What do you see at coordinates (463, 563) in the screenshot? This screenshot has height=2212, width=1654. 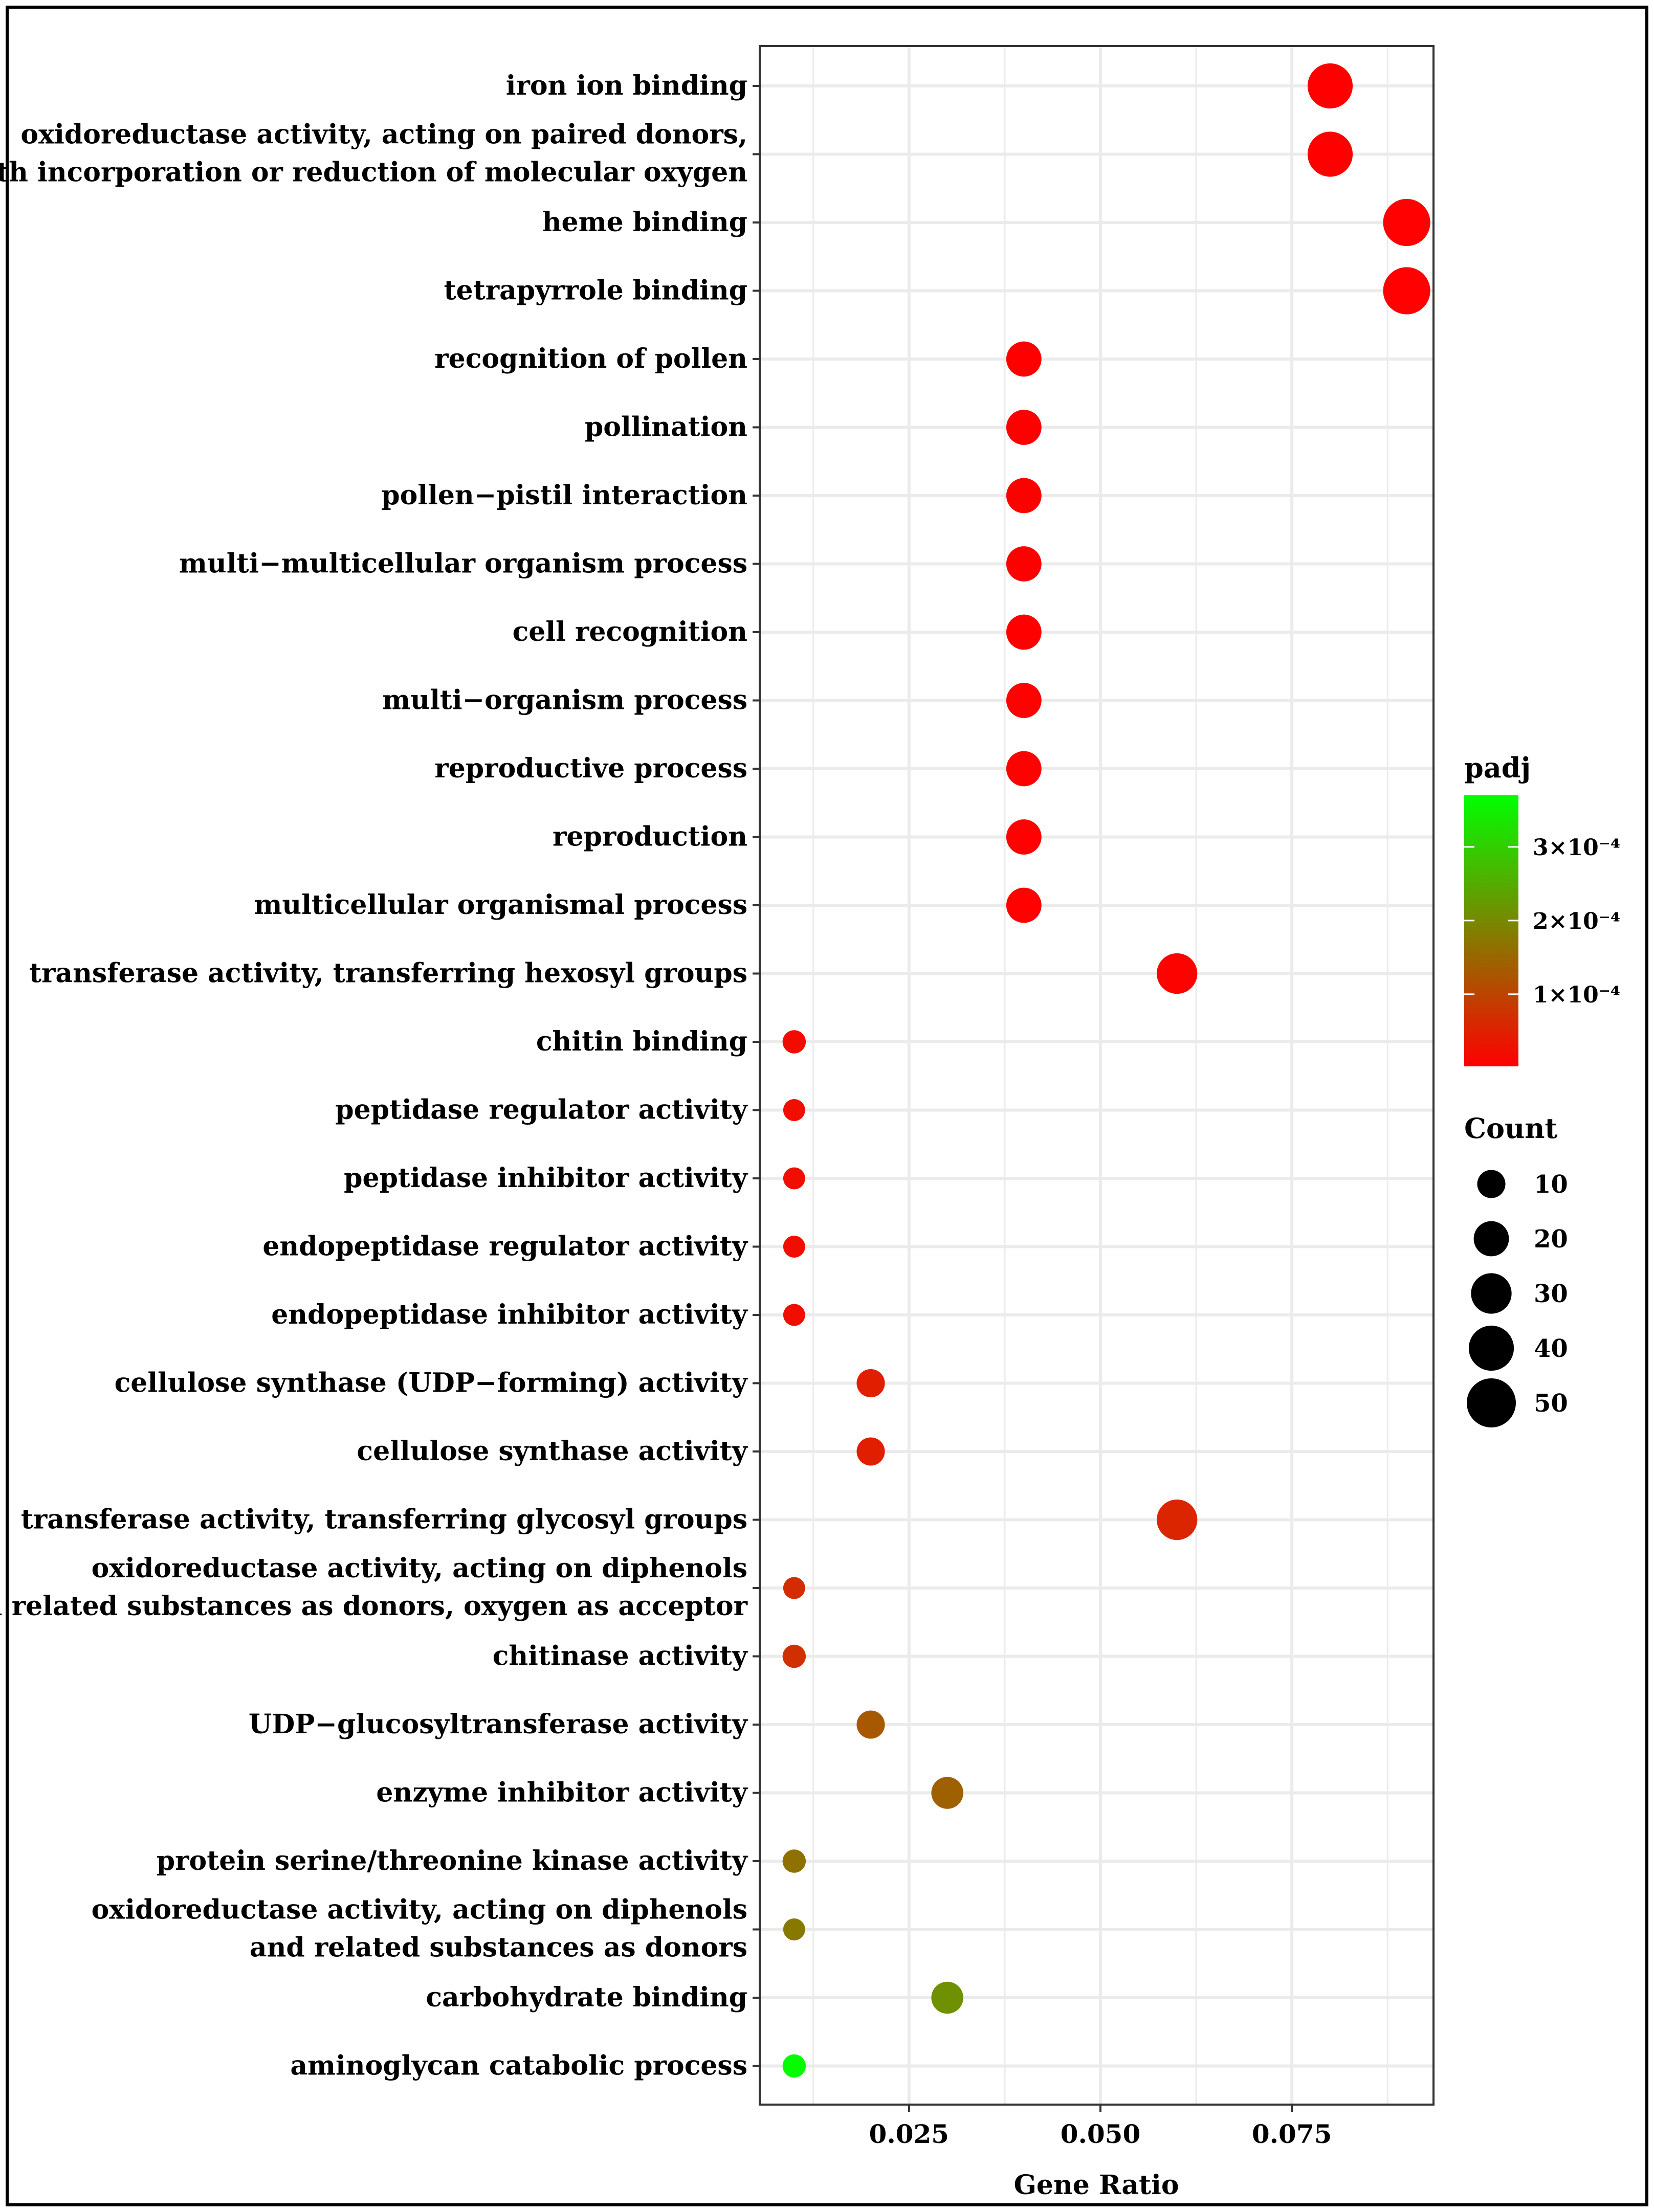 I see `y-tick-label: multi−multicellular organism process` at bounding box center [463, 563].